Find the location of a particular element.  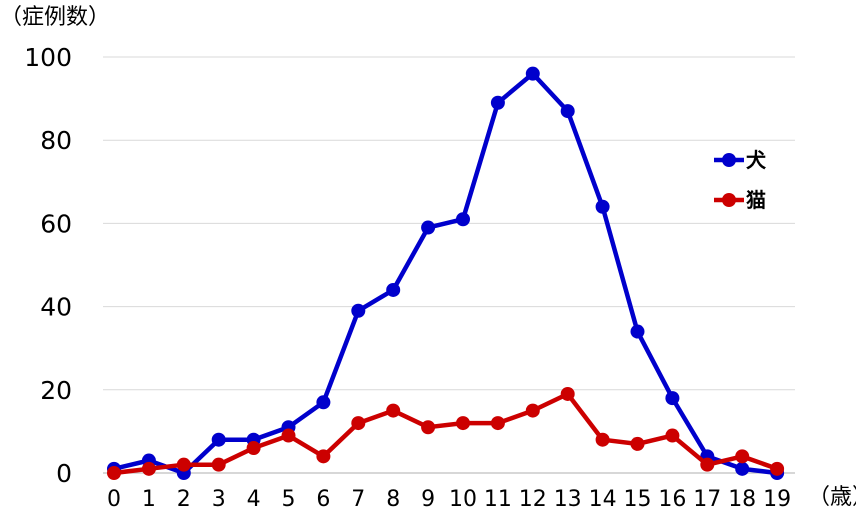

x-axis-label: （歳） is located at coordinates (832, 497).